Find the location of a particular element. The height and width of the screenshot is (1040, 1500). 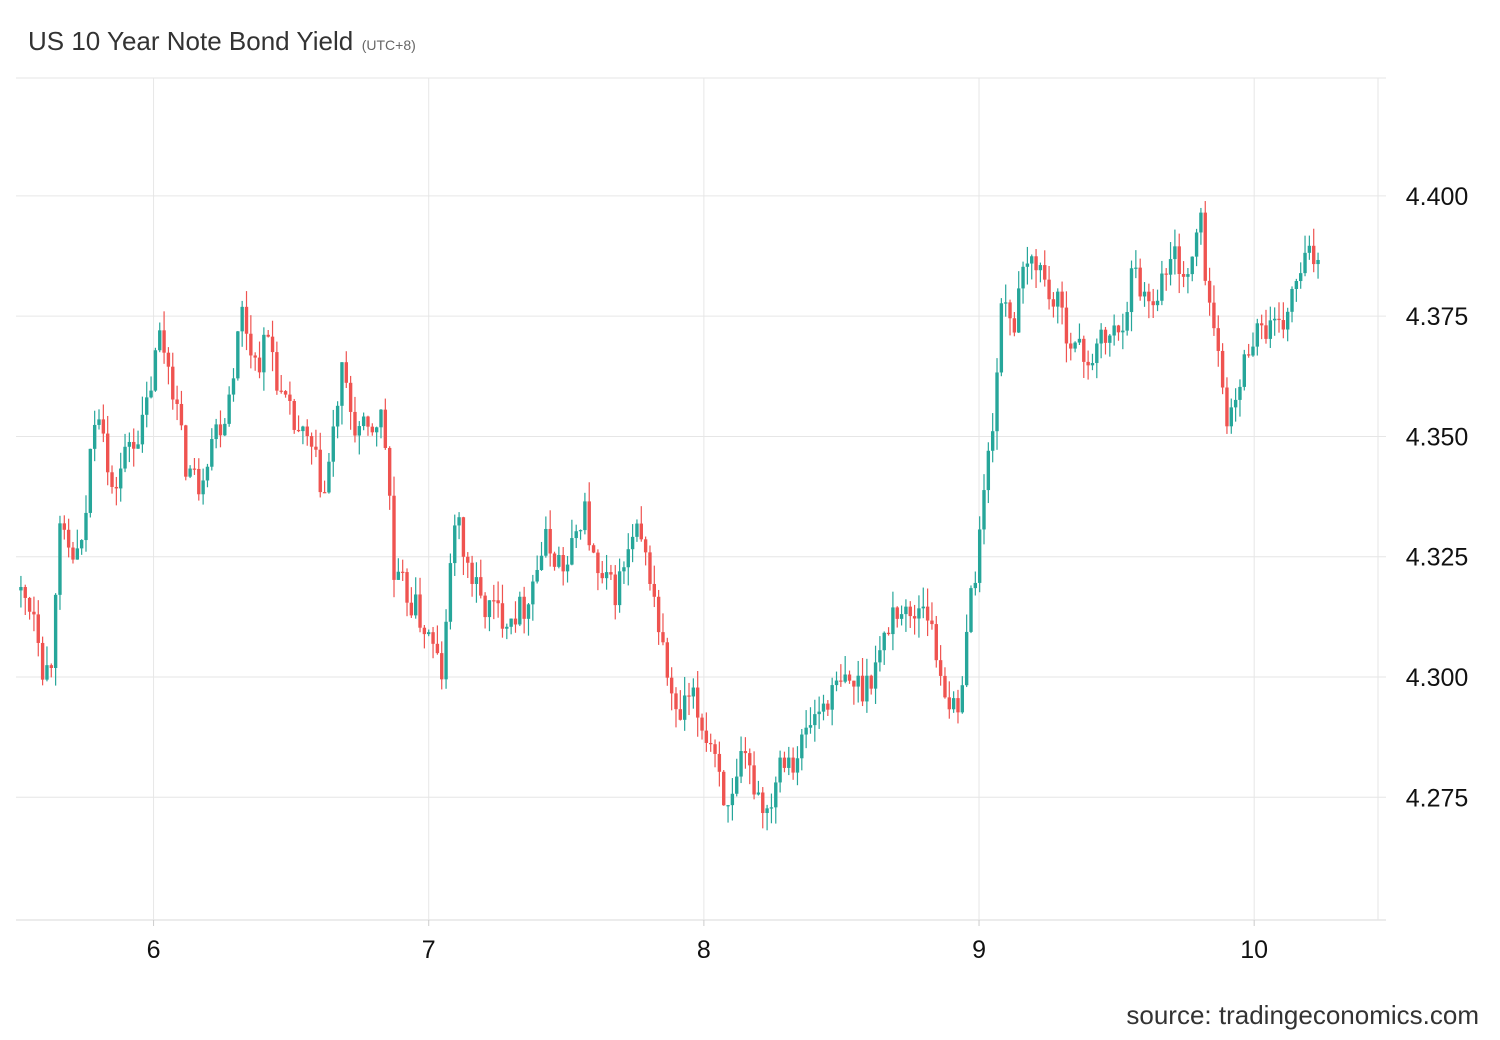

y-tick-label: 4.300 is located at coordinates (1437, 678).